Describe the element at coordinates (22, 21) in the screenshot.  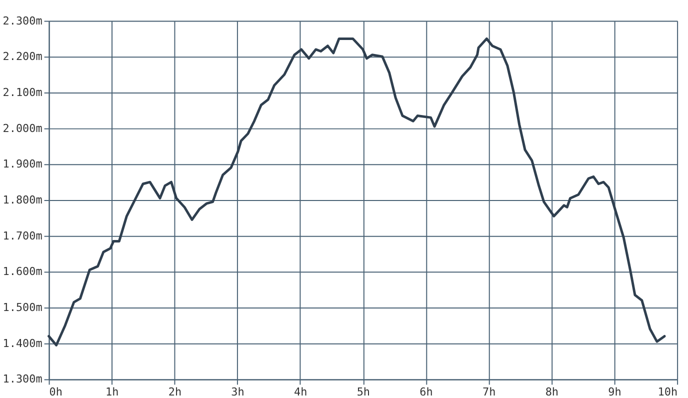
I see `y-tick-label: 2.300m` at that location.